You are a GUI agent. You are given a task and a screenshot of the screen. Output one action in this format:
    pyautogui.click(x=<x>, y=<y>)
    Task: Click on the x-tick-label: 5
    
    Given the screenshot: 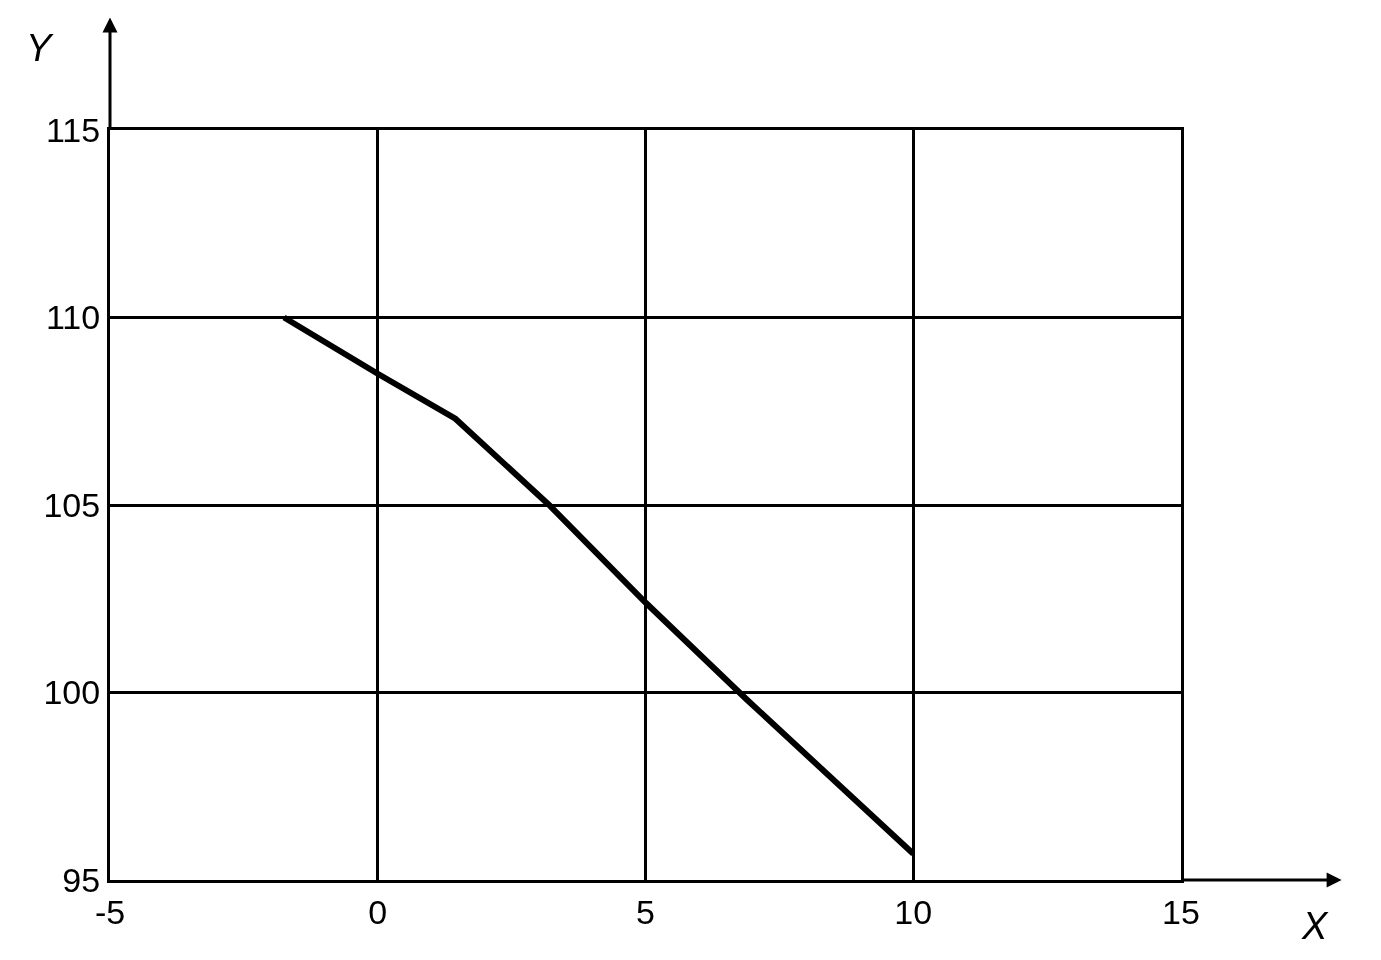 What is the action you would take?
    pyautogui.click(x=645, y=911)
    